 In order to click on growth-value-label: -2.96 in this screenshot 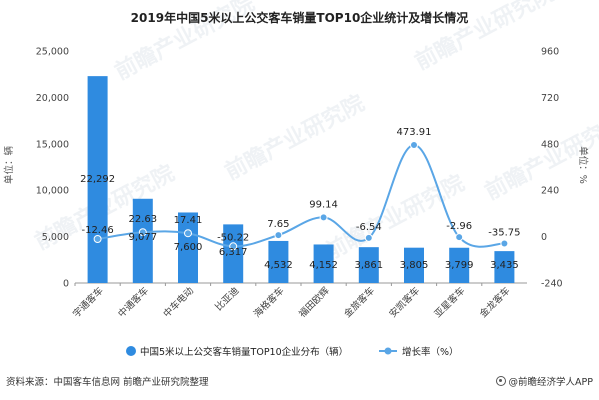, I will do `click(459, 226)`.